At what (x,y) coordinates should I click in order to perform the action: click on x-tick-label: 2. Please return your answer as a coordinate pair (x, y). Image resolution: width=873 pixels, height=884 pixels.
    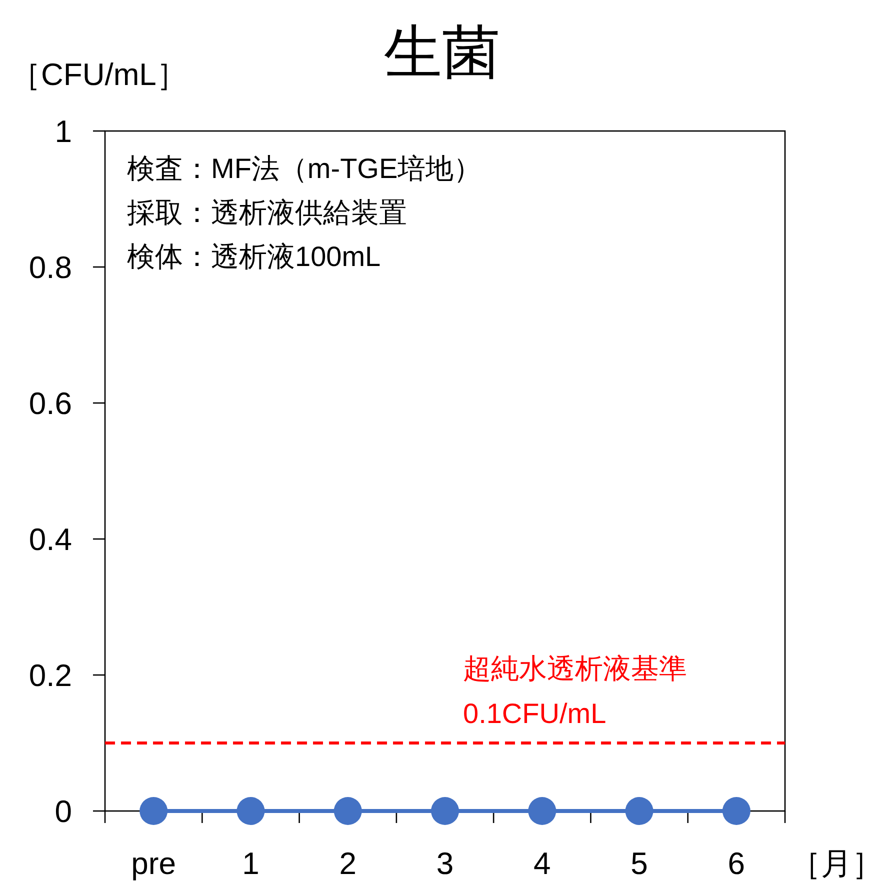
    Looking at the image, I should click on (347, 863).